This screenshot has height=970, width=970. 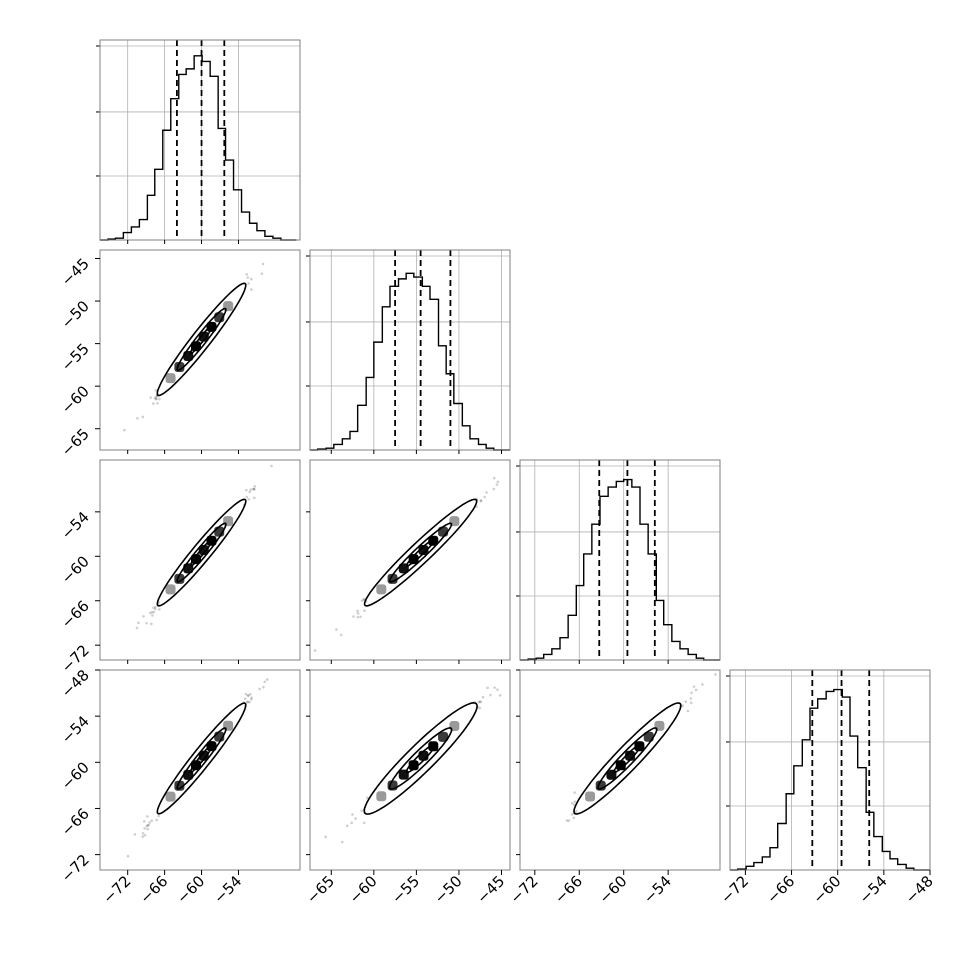 I want to click on y-tick-label: −55, so click(x=75, y=357).